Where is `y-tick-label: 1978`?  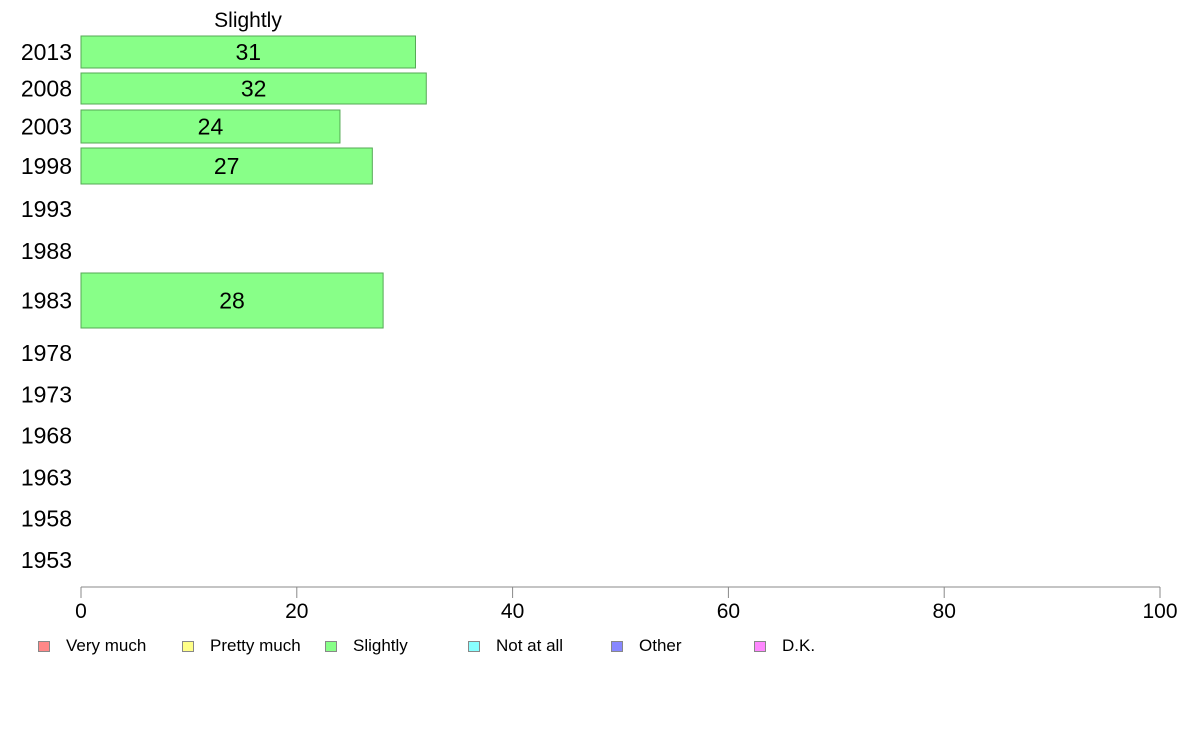
y-tick-label: 1978 is located at coordinates (46, 353).